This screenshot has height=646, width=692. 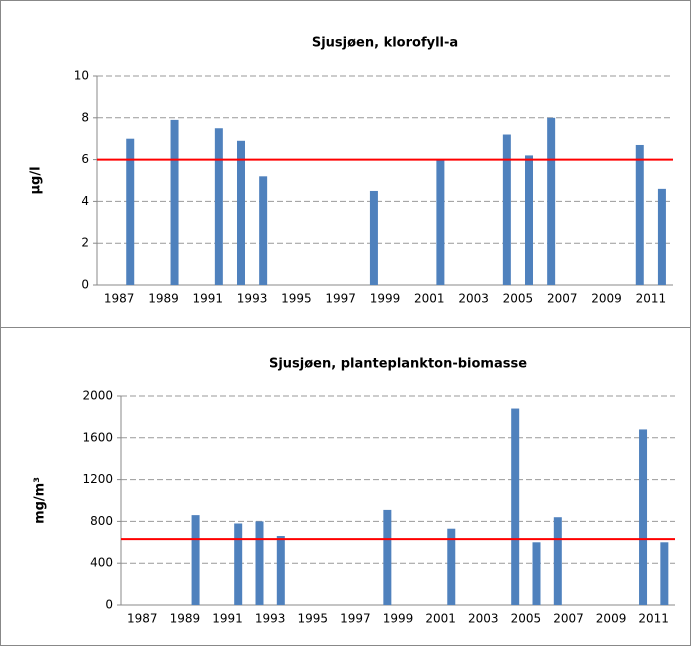 I want to click on chart-title: Sjusjøen, planteplankton-biomasse, so click(x=398, y=364).